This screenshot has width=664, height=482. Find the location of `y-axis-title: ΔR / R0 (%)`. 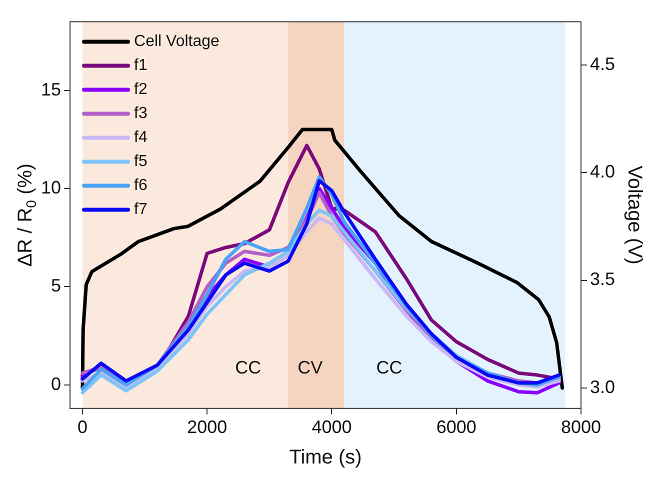

y-axis-title: ΔR / R0 (%) is located at coordinates (26, 215).